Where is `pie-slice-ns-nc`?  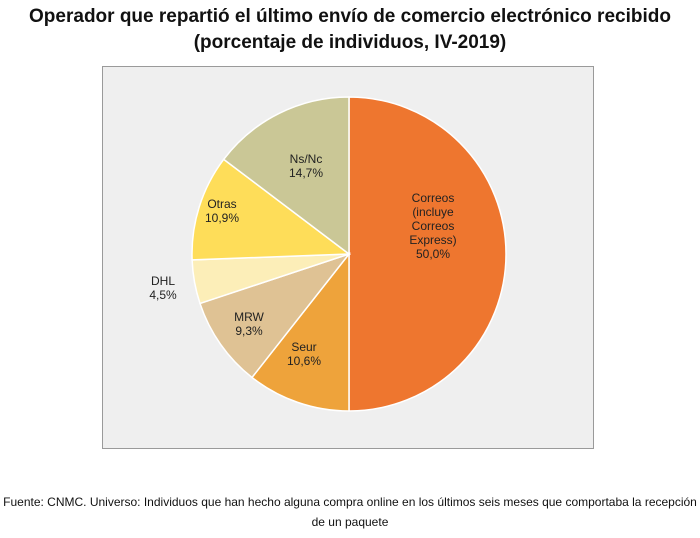
pie-slice-ns-nc is located at coordinates (286, 176).